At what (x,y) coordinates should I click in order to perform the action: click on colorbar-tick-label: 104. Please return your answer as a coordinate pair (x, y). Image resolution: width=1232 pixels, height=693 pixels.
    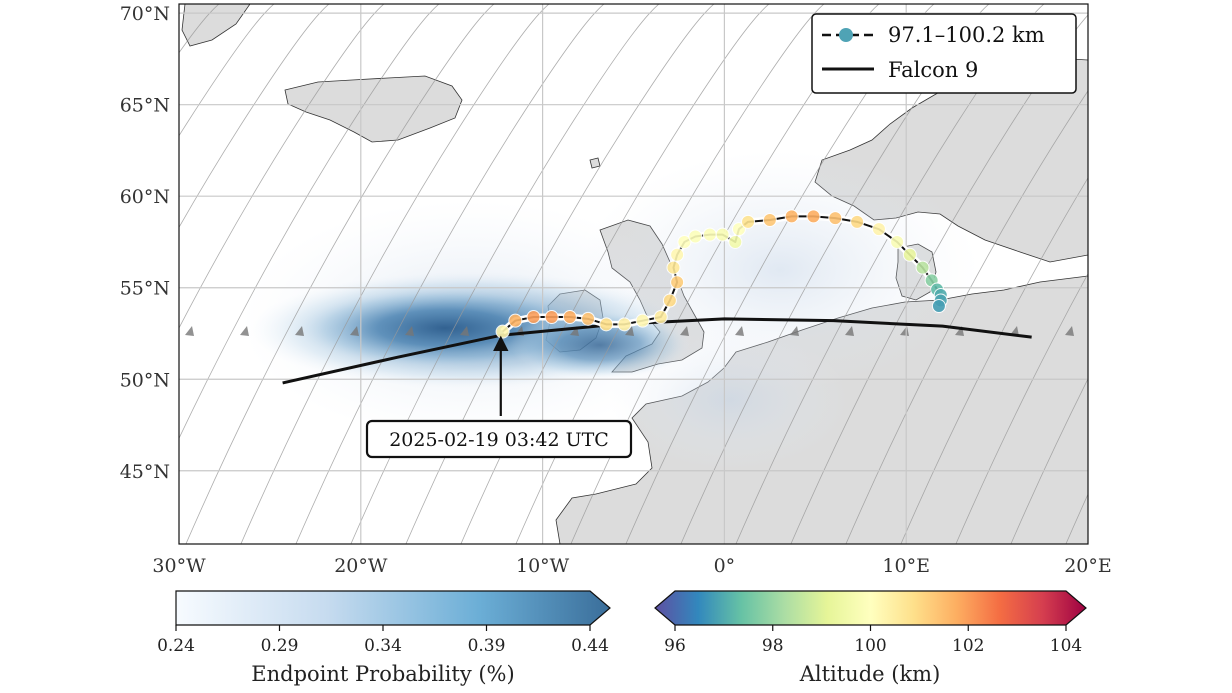
    Looking at the image, I should click on (1066, 646).